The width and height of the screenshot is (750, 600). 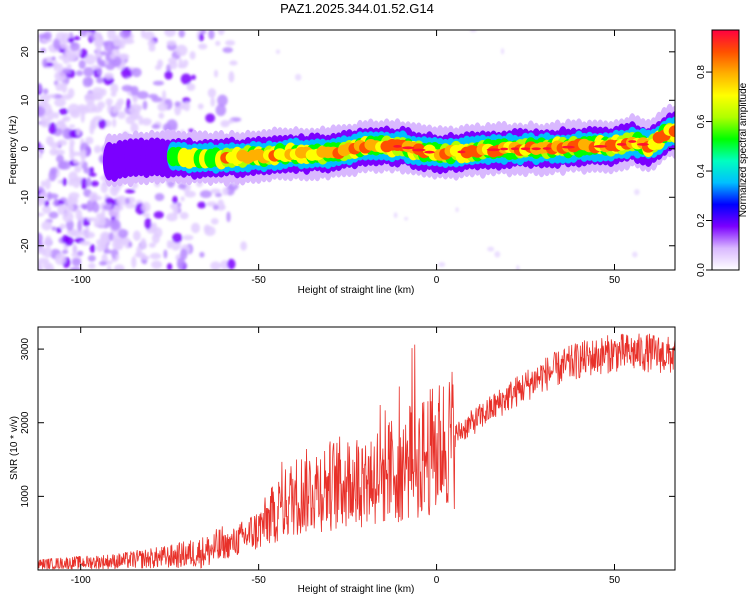 I want to click on snr-y-axis-label: SNR (10 * v/v), so click(x=14, y=448).